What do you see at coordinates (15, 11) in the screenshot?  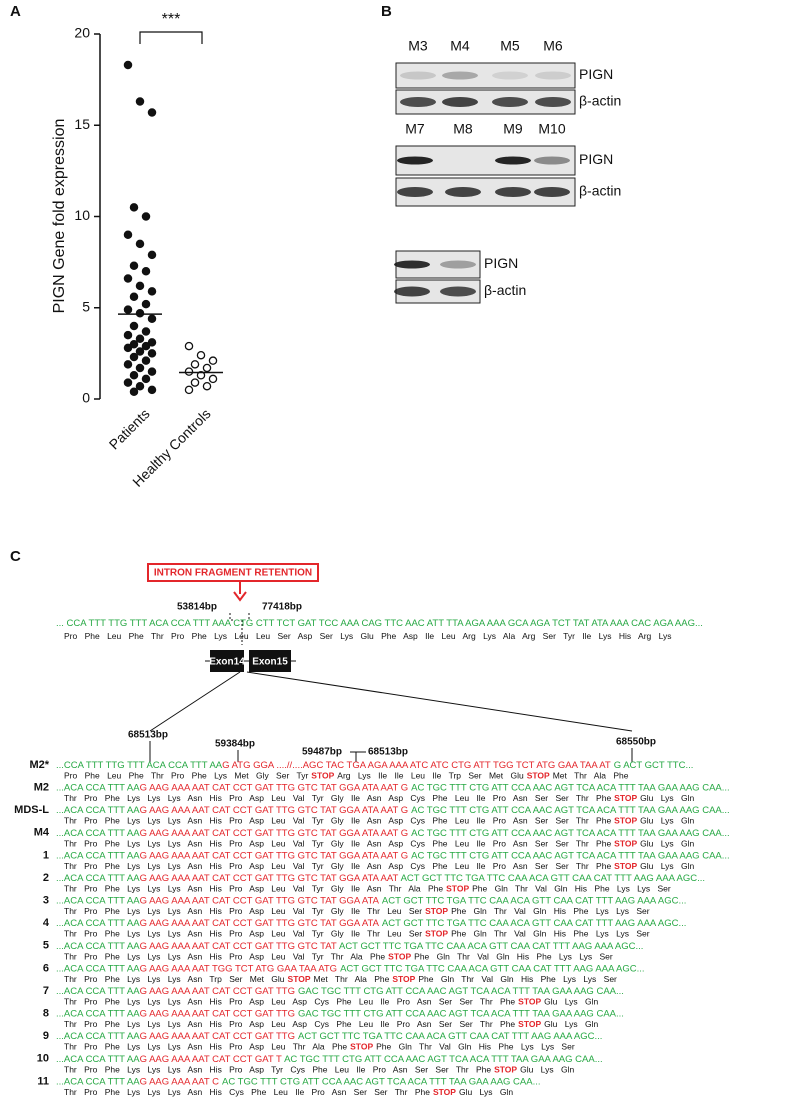 I see `panel-label: A` at bounding box center [15, 11].